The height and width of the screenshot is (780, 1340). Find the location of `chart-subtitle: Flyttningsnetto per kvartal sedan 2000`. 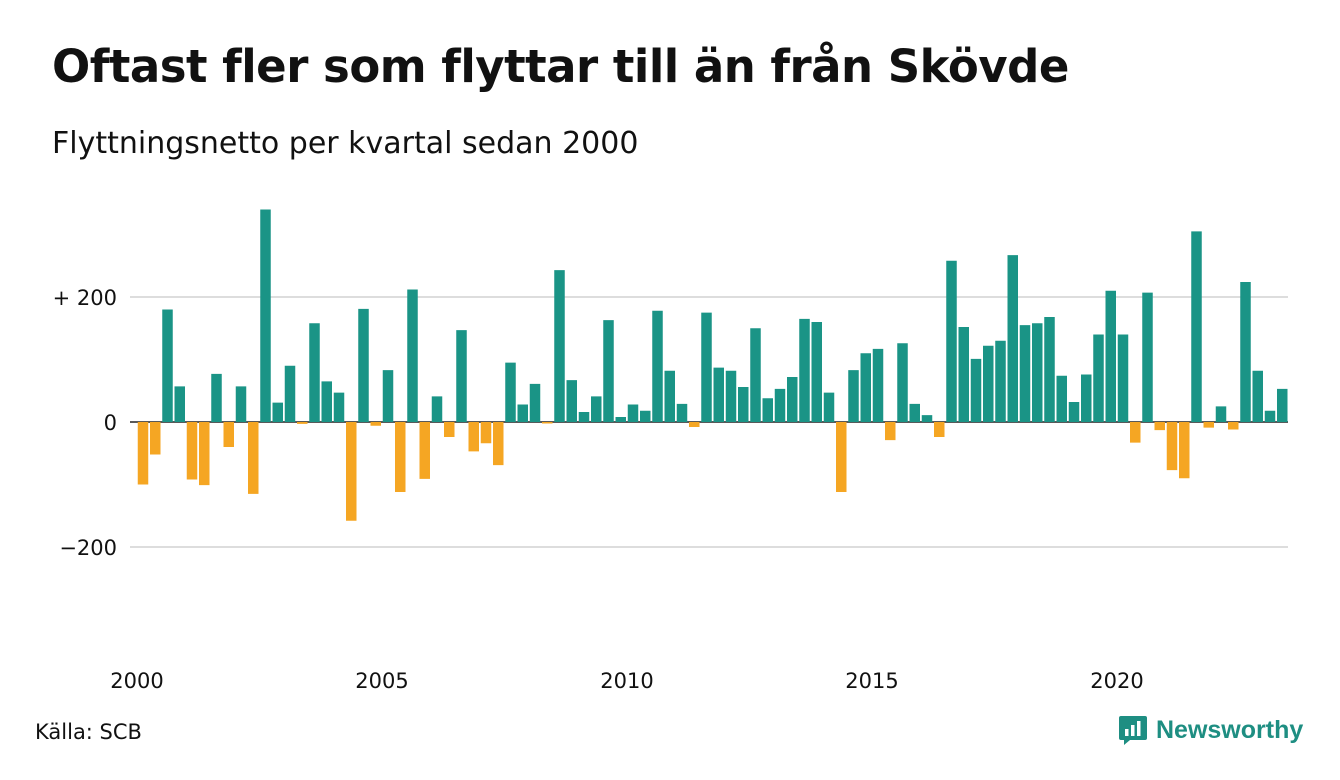

chart-subtitle: Flyttningsnetto per kvartal sedan 2000 is located at coordinates (345, 143).